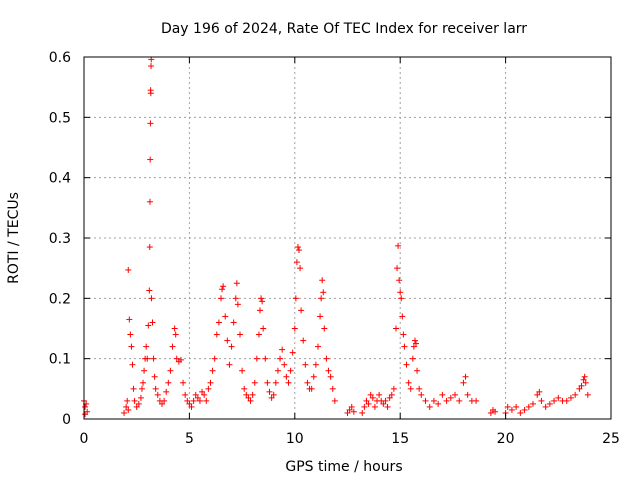  What do you see at coordinates (60, 239) in the screenshot?
I see `y-tick-label: 0.3` at bounding box center [60, 239].